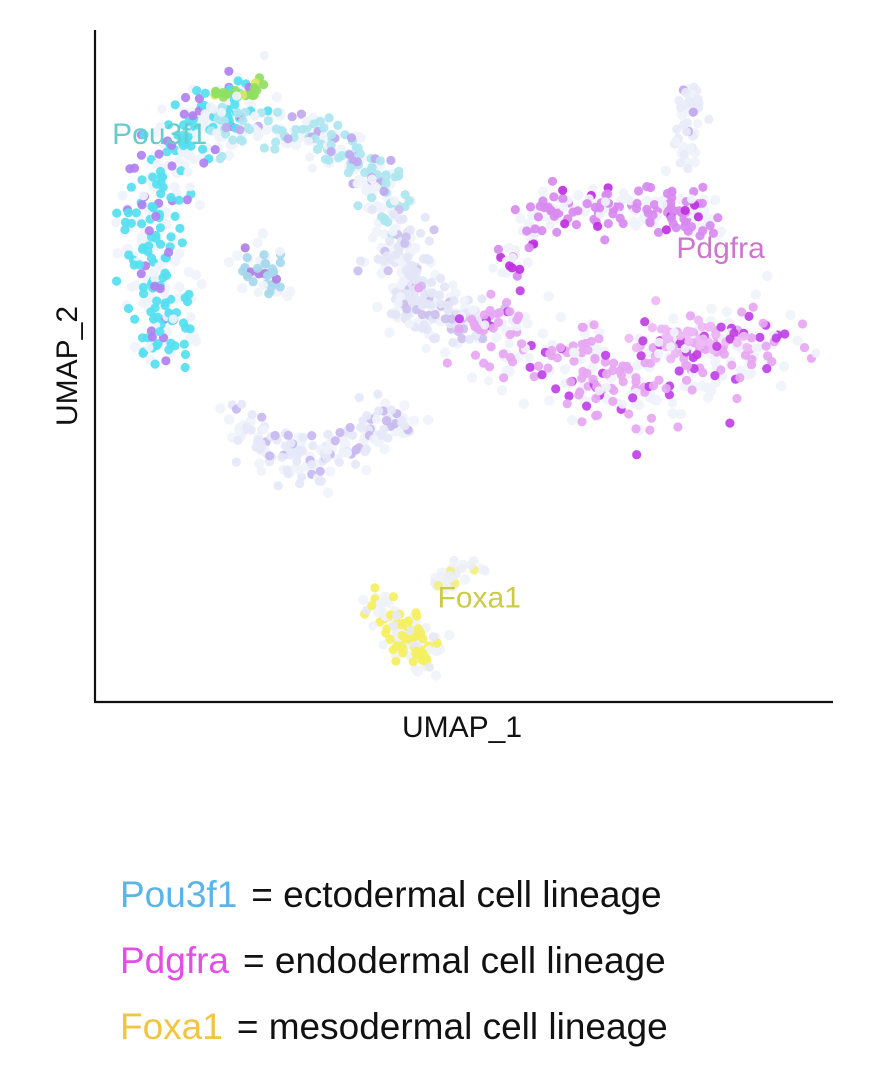 The image size is (876, 1078). I want to click on legend-row-mesoderm: Foxa1 = mesodermal cell lineage, so click(394, 1027).